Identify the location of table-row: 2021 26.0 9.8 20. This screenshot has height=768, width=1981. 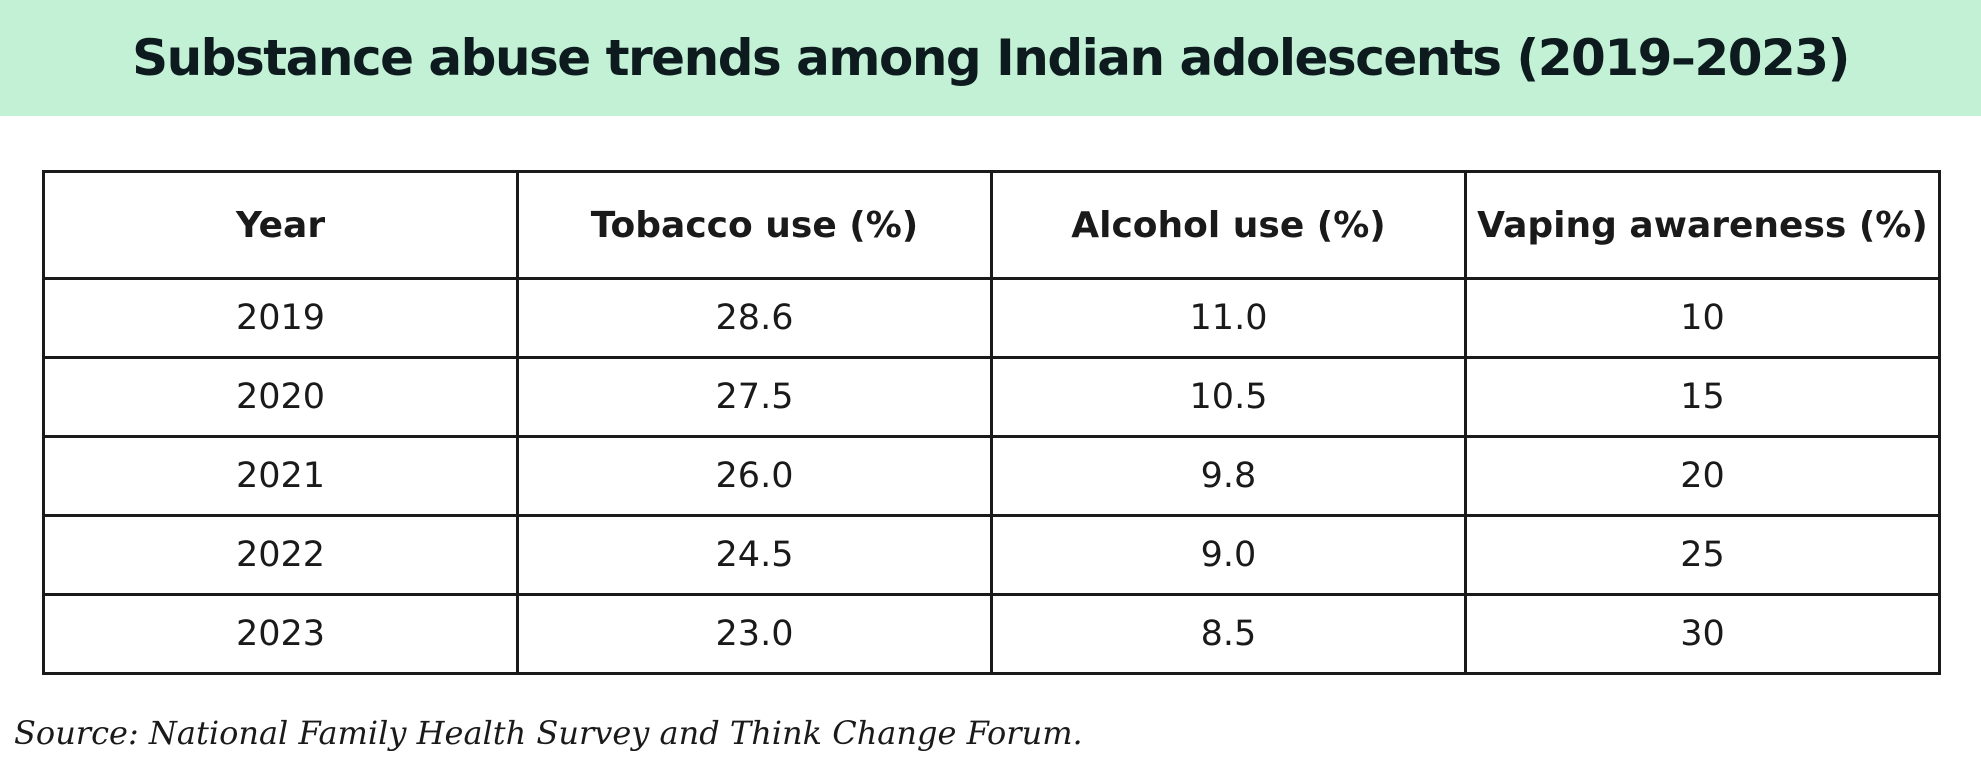
(991, 476).